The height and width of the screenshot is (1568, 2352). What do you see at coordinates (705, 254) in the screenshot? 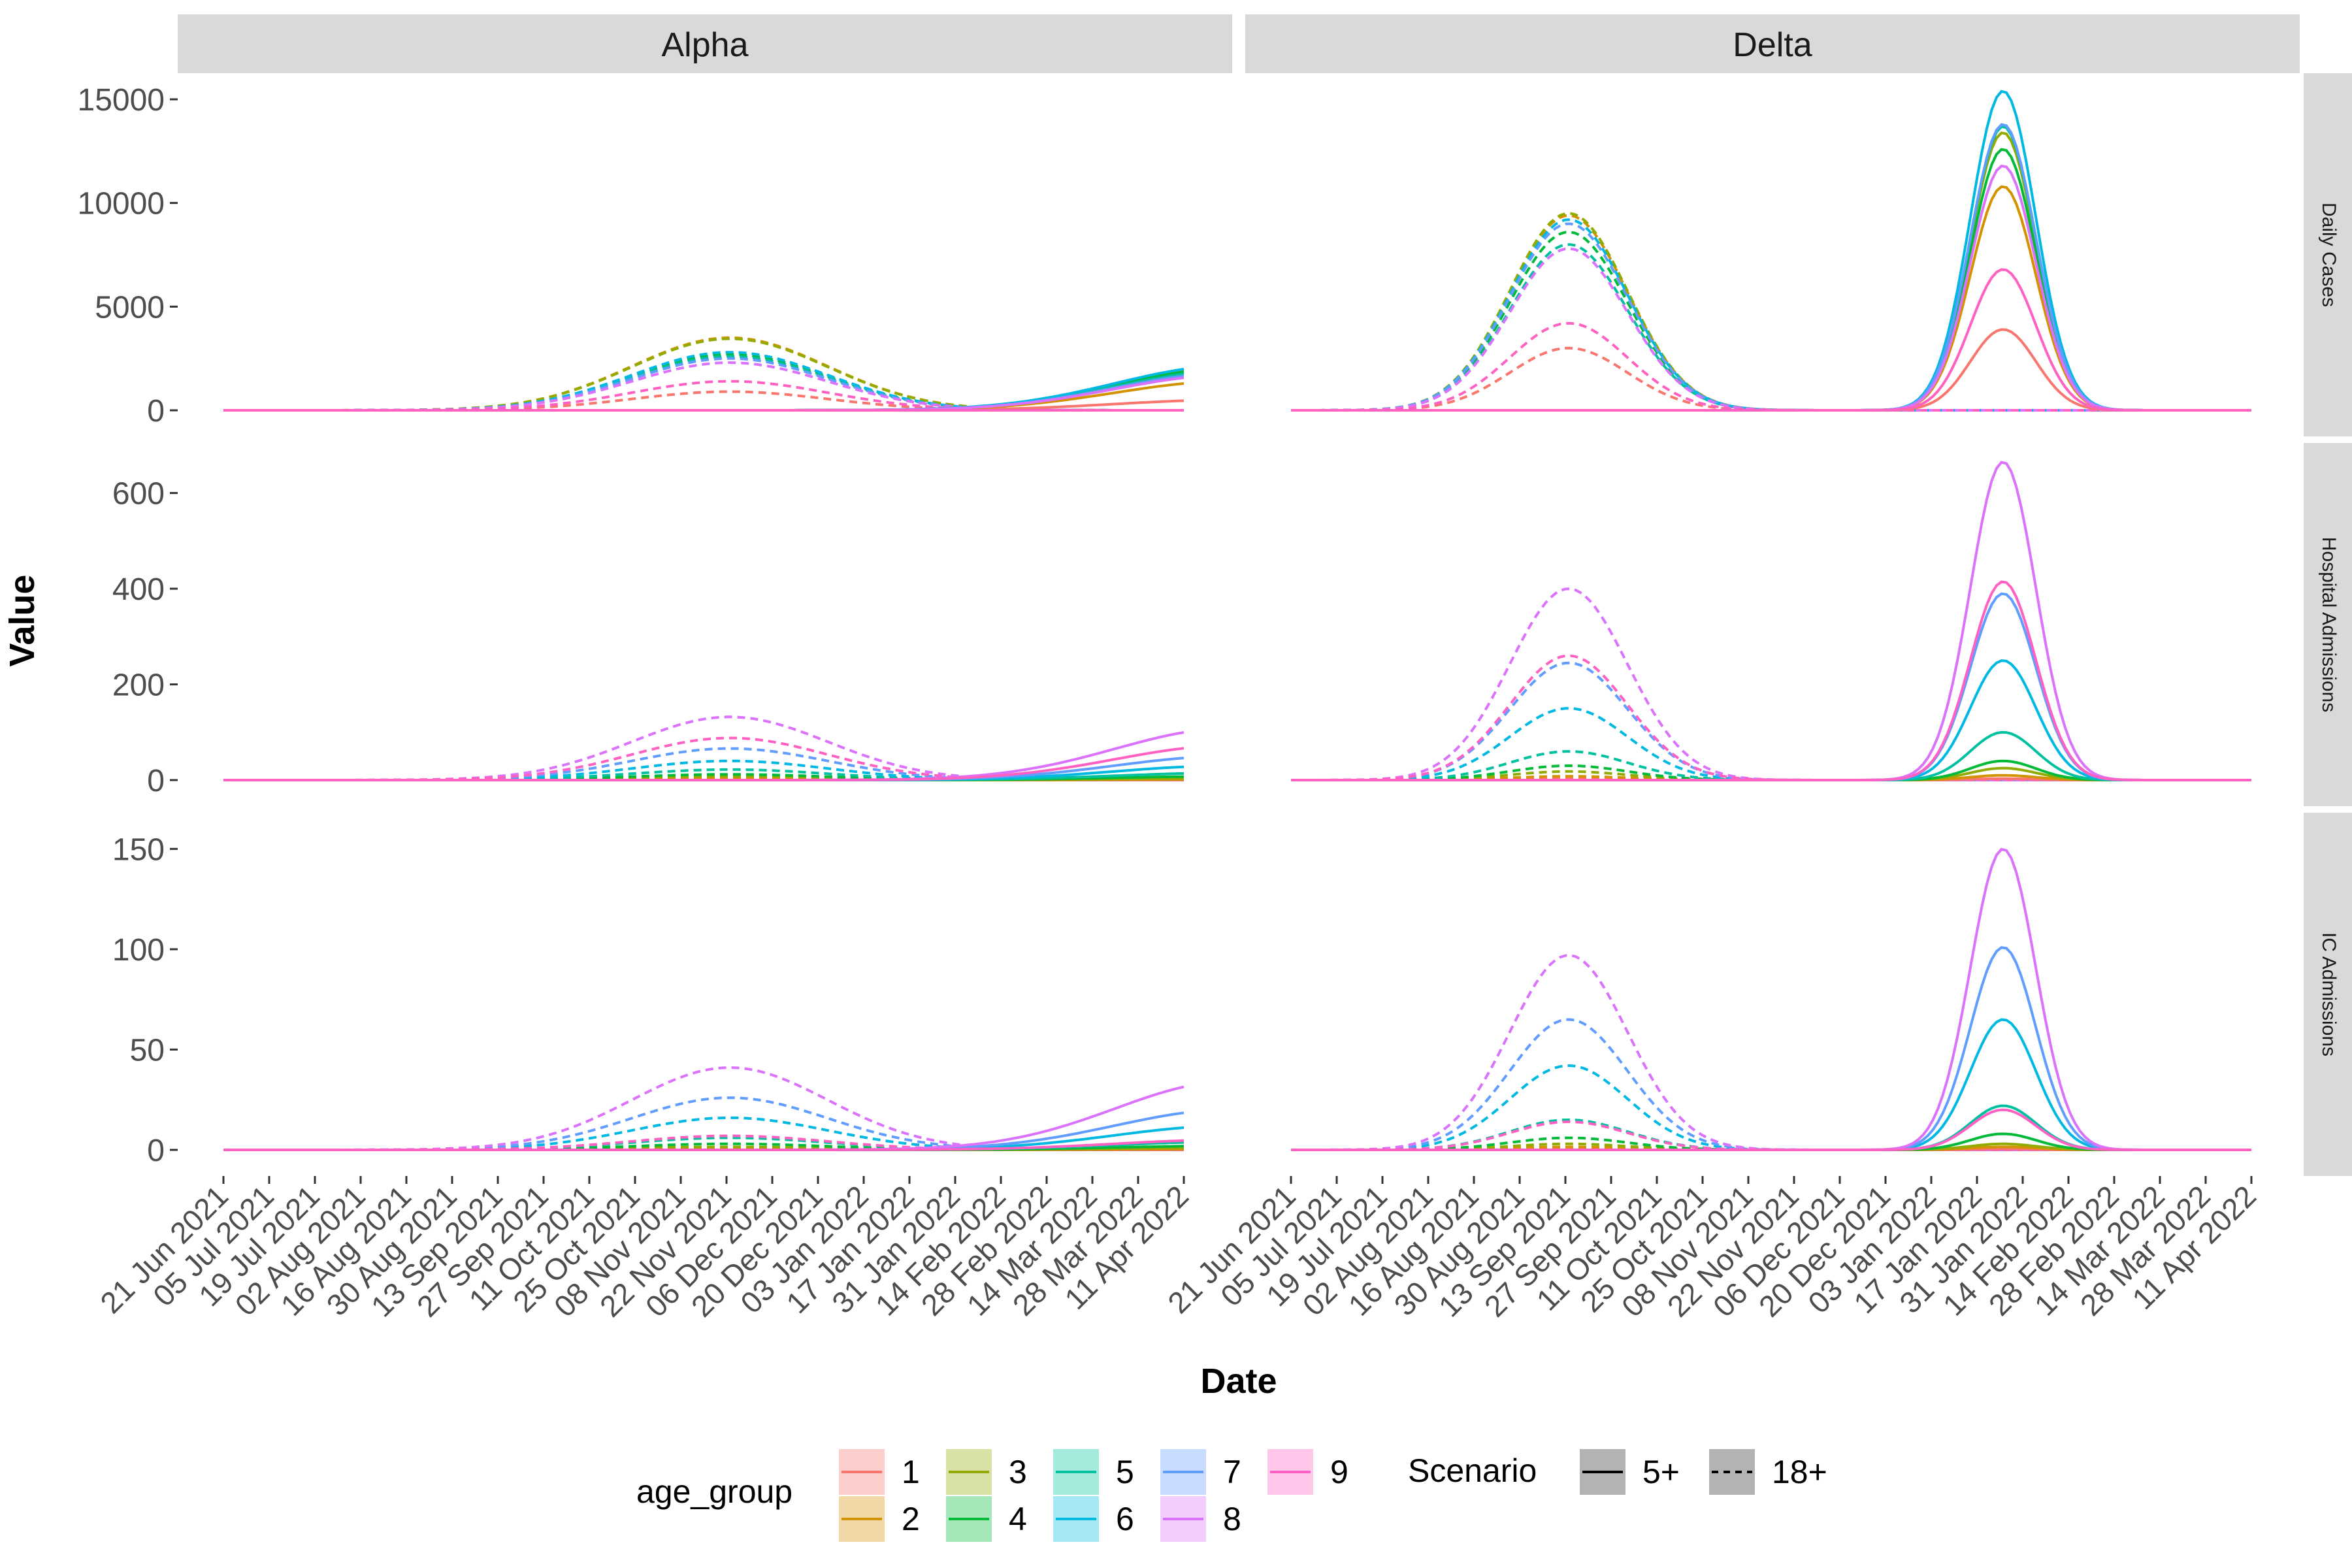
I see `panel-alpha-daily-cases` at bounding box center [705, 254].